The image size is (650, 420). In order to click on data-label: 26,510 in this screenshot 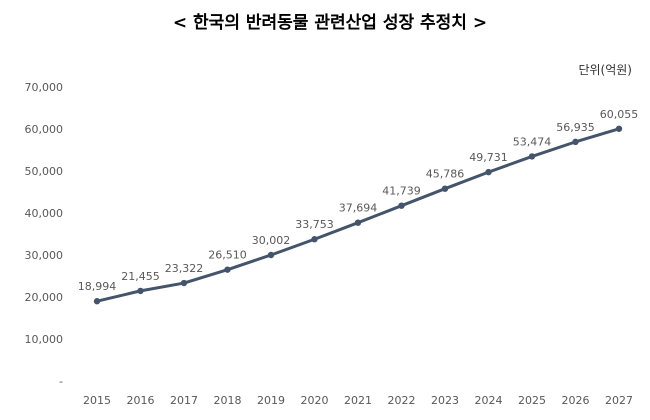, I will do `click(227, 255)`.